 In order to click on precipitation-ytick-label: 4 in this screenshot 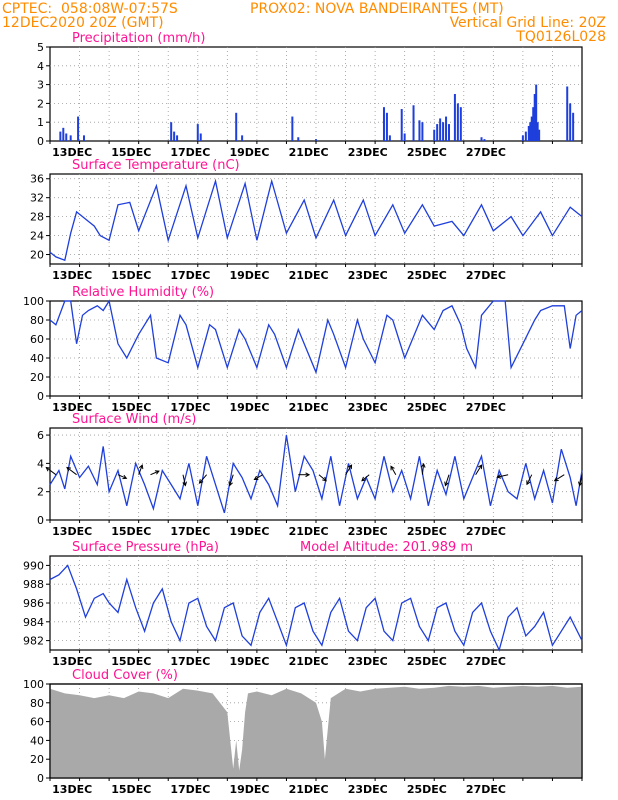, I will do `click(40, 66)`.